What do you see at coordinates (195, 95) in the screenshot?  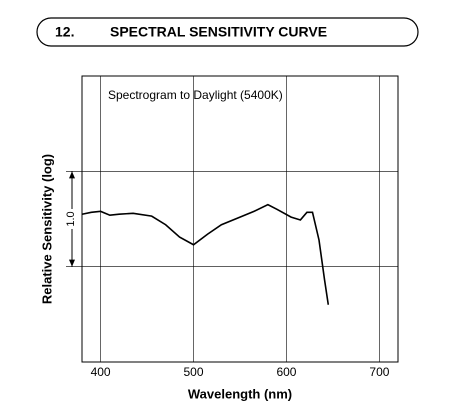 I see `annotation: Spectrogram to Daylight (5400K)` at bounding box center [195, 95].